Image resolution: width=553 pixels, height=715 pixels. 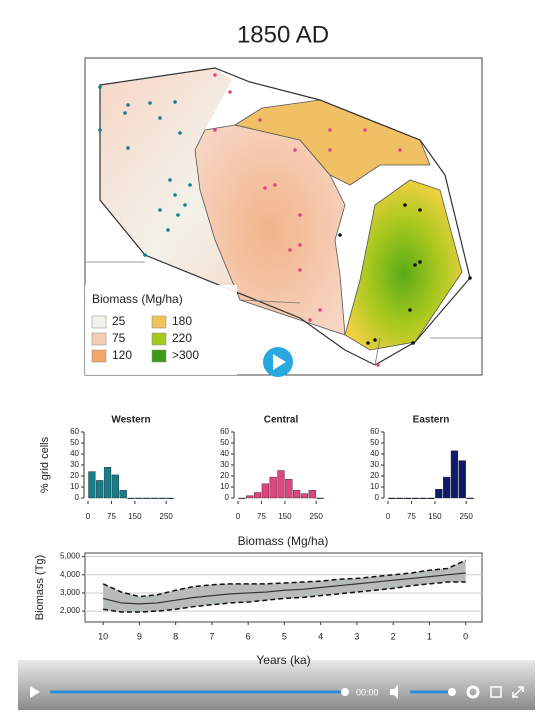 I want to click on shared-x-label: Biomass (Mg/ha), so click(x=283, y=541).